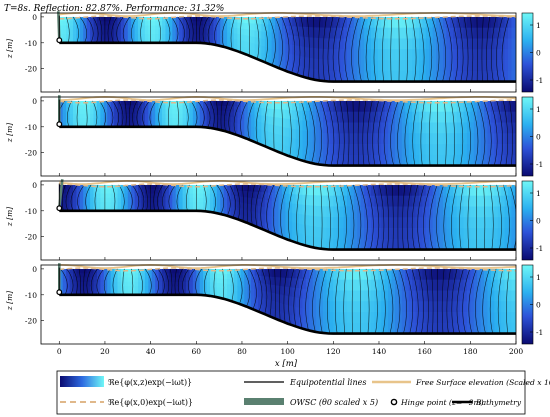 The width and height of the screenshot is (550, 417). What do you see at coordinates (327, 382) in the screenshot?
I see `legend-label-equipotential: Equipotential lines` at bounding box center [327, 382].